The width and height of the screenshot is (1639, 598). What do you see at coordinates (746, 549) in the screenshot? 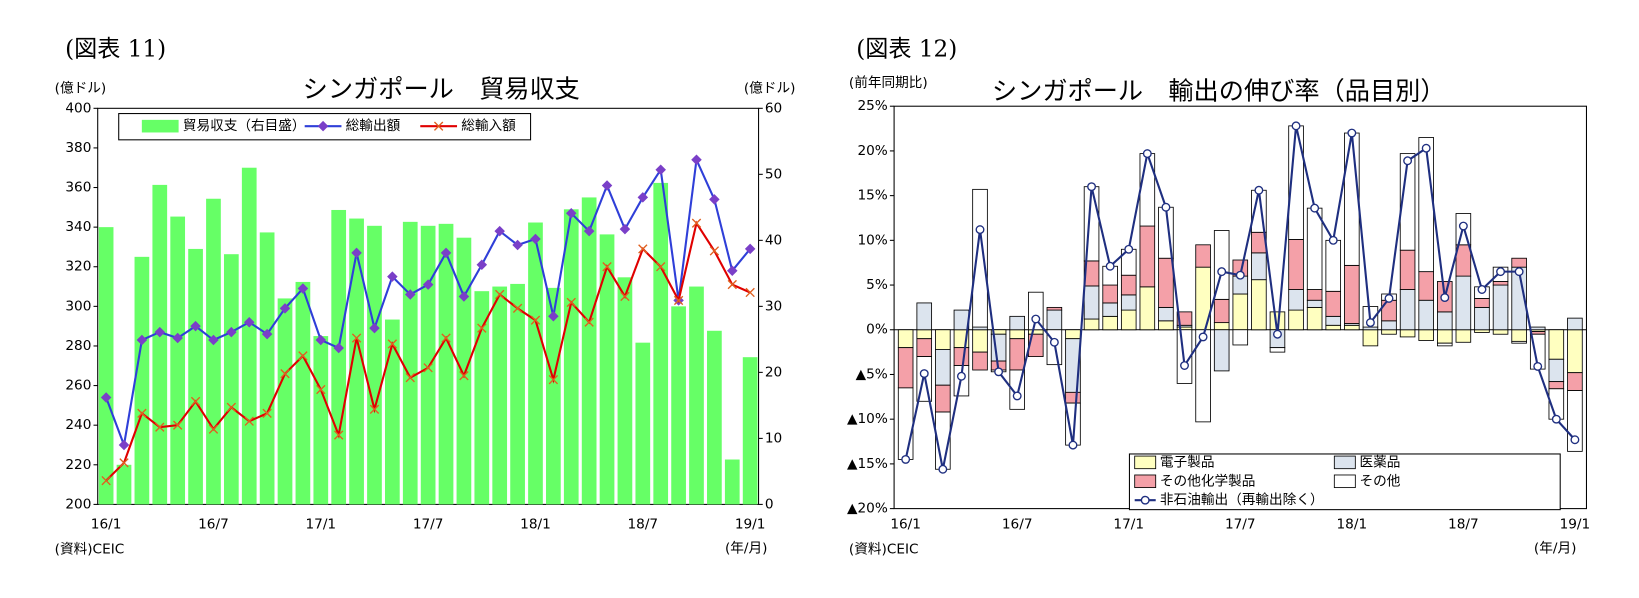
I see `x-unit: (年/月)` at bounding box center [746, 549].